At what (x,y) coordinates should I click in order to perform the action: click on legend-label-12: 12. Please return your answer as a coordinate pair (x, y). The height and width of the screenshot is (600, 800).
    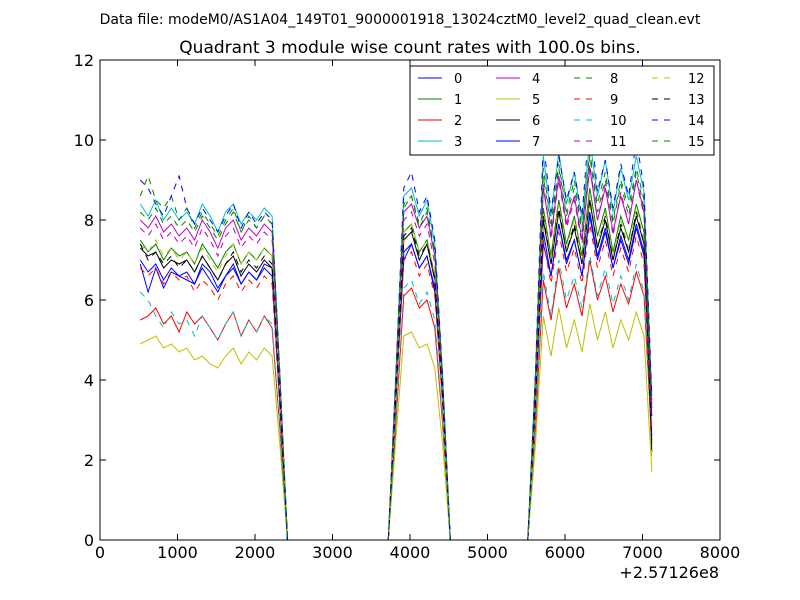
    Looking at the image, I should click on (696, 79).